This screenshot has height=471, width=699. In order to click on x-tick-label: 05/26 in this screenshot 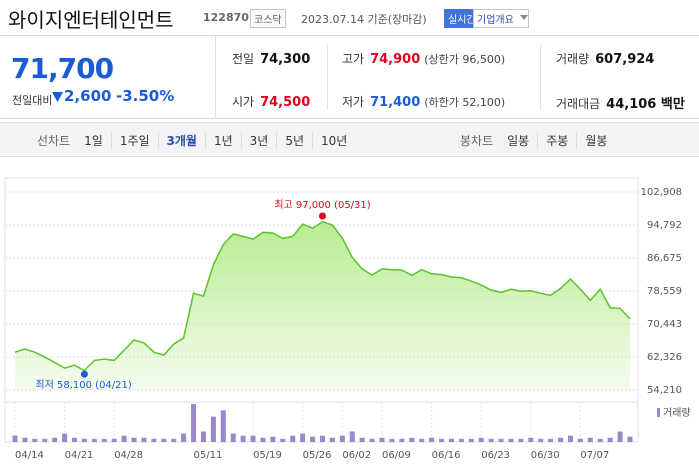, I will do `click(317, 455)`.